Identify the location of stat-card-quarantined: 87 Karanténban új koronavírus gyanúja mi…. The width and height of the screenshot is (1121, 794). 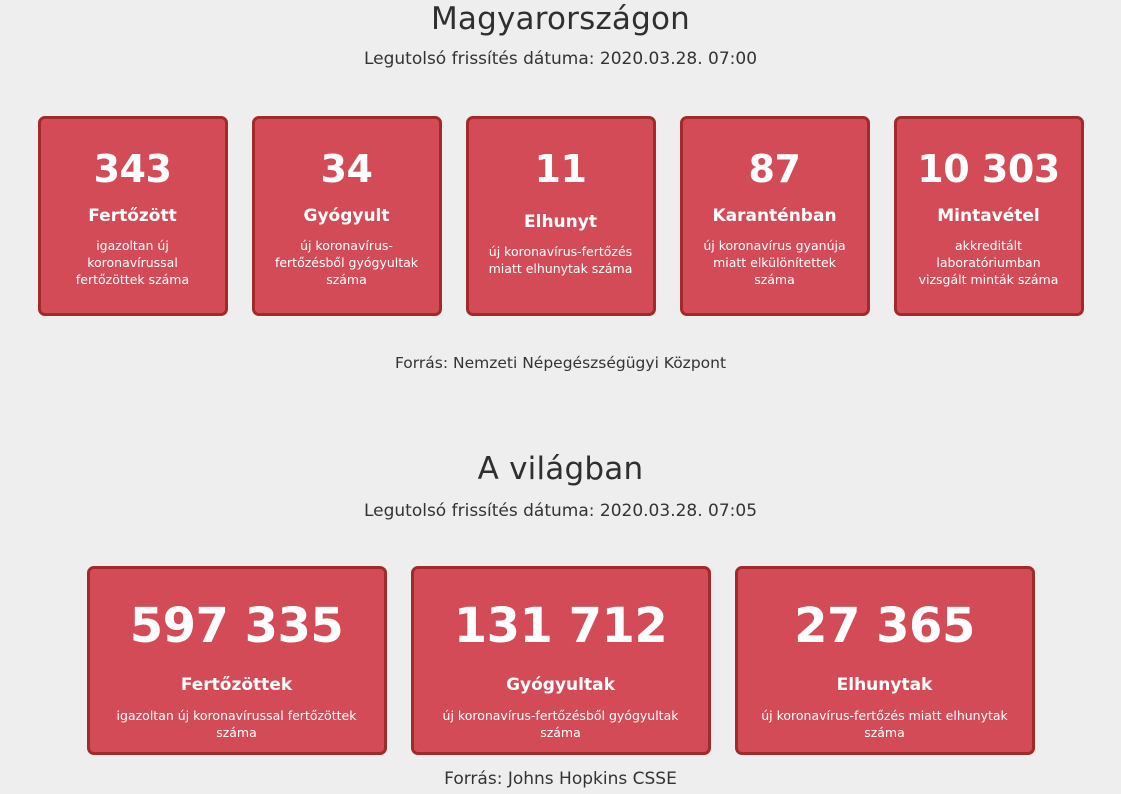
(774, 216).